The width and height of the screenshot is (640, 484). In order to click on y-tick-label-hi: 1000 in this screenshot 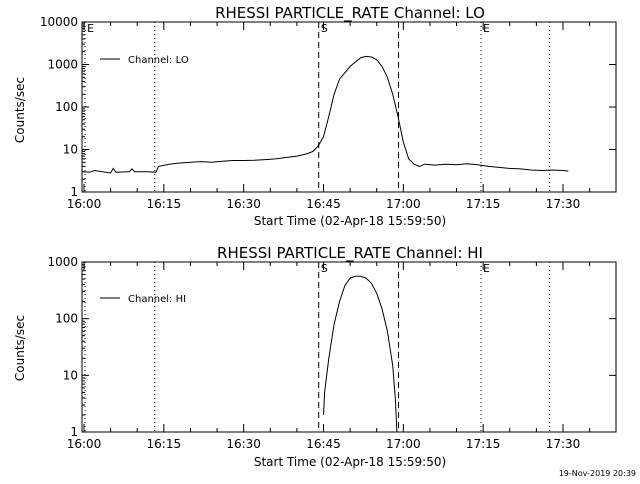, I will do `click(62, 262)`.